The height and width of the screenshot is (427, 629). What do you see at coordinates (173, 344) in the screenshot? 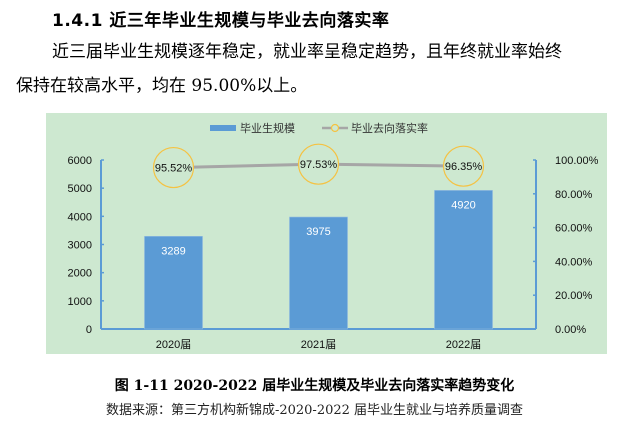
I see `x-axis-label: 2020届` at bounding box center [173, 344].